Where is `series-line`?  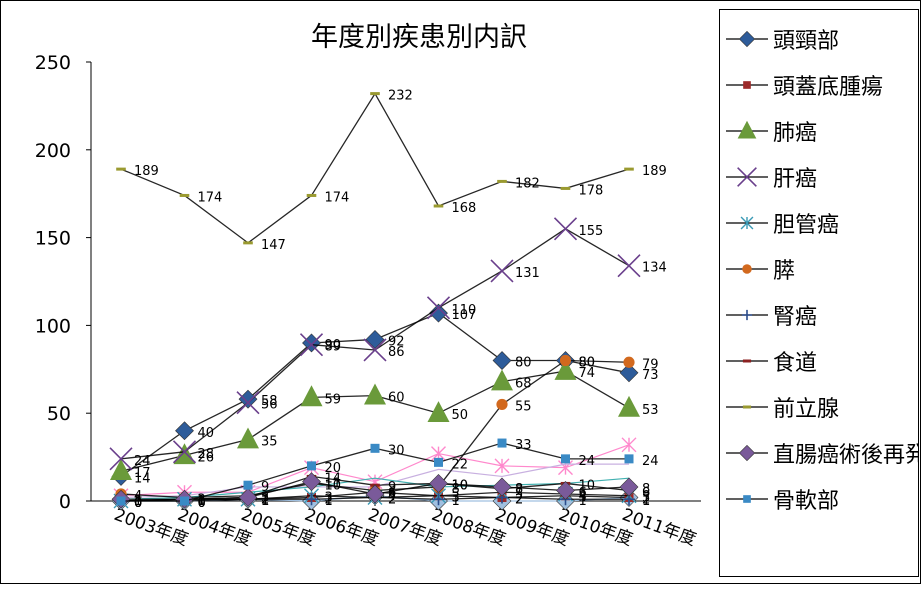 series-line is located at coordinates (375, 168).